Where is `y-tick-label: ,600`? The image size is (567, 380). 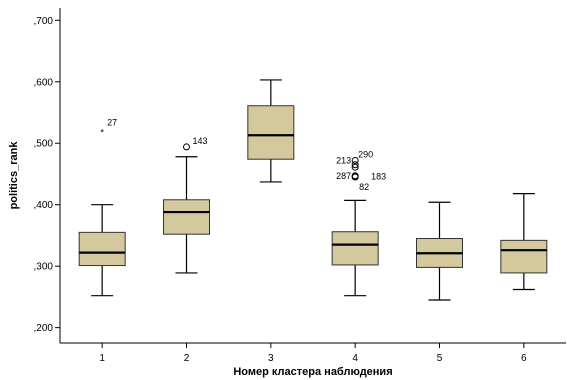
y-tick-label: ,600 is located at coordinates (44, 82).